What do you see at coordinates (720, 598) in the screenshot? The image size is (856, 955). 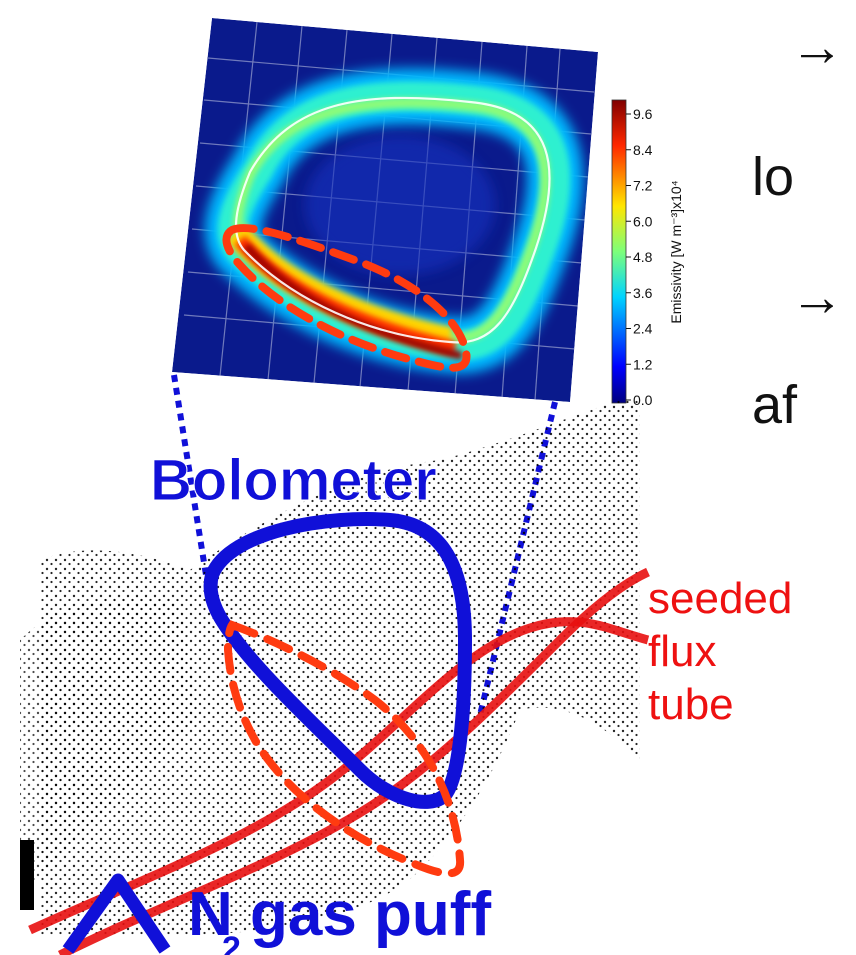 I see `seeded-label: seeded` at bounding box center [720, 598].